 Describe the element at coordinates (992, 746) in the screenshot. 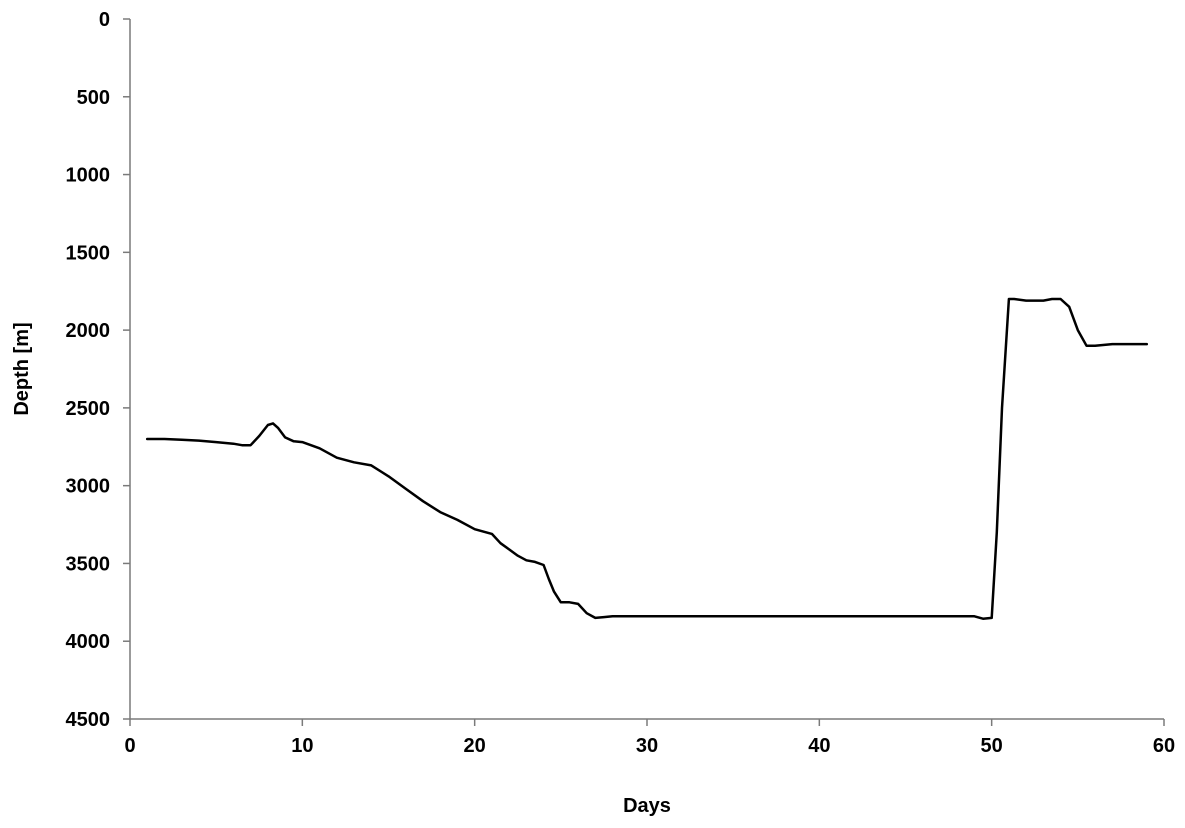

I see `x-tick-label: 50` at that location.